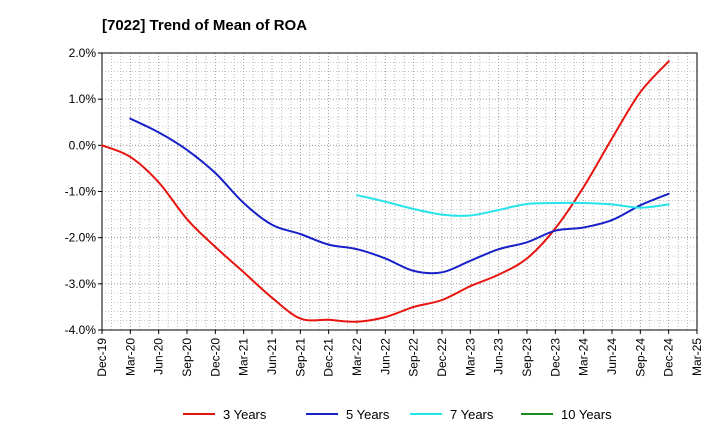 The width and height of the screenshot is (720, 440). Describe the element at coordinates (472, 414) in the screenshot. I see `legend-label-3: 7 Years` at that location.